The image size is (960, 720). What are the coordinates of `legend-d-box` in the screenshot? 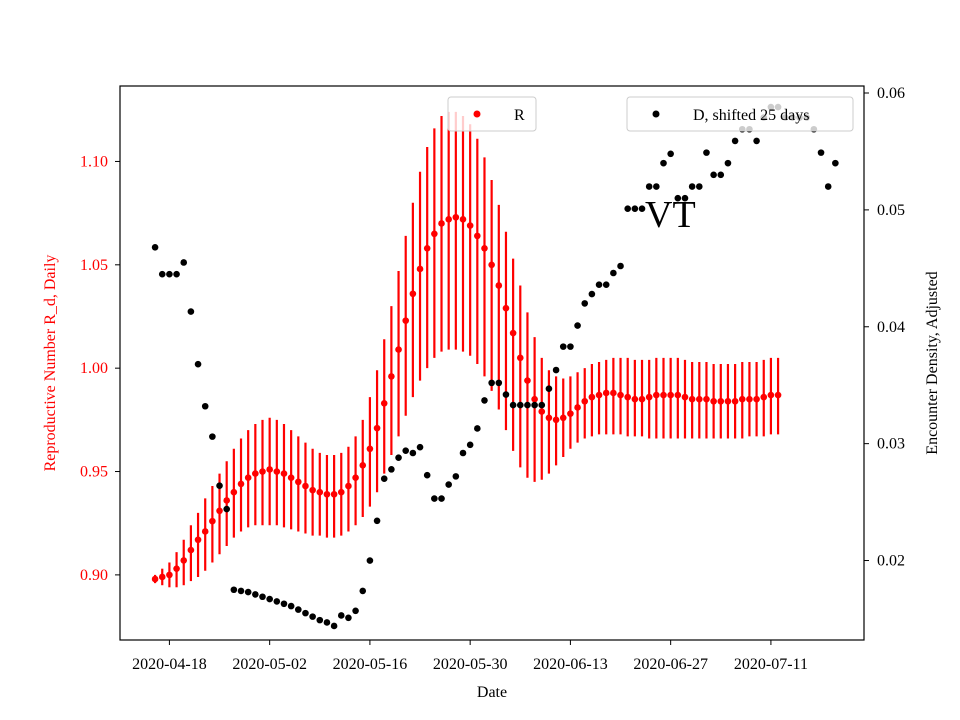 It's located at (740, 114).